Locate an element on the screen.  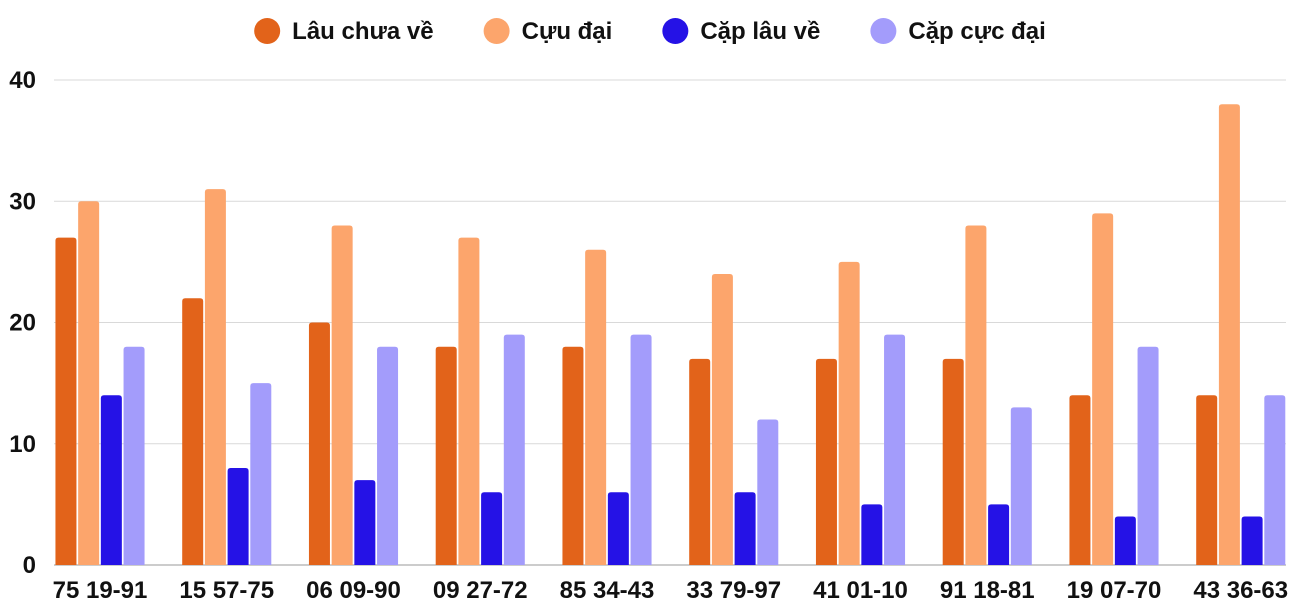
x-tick-label: 19 07-70 is located at coordinates (1114, 588).